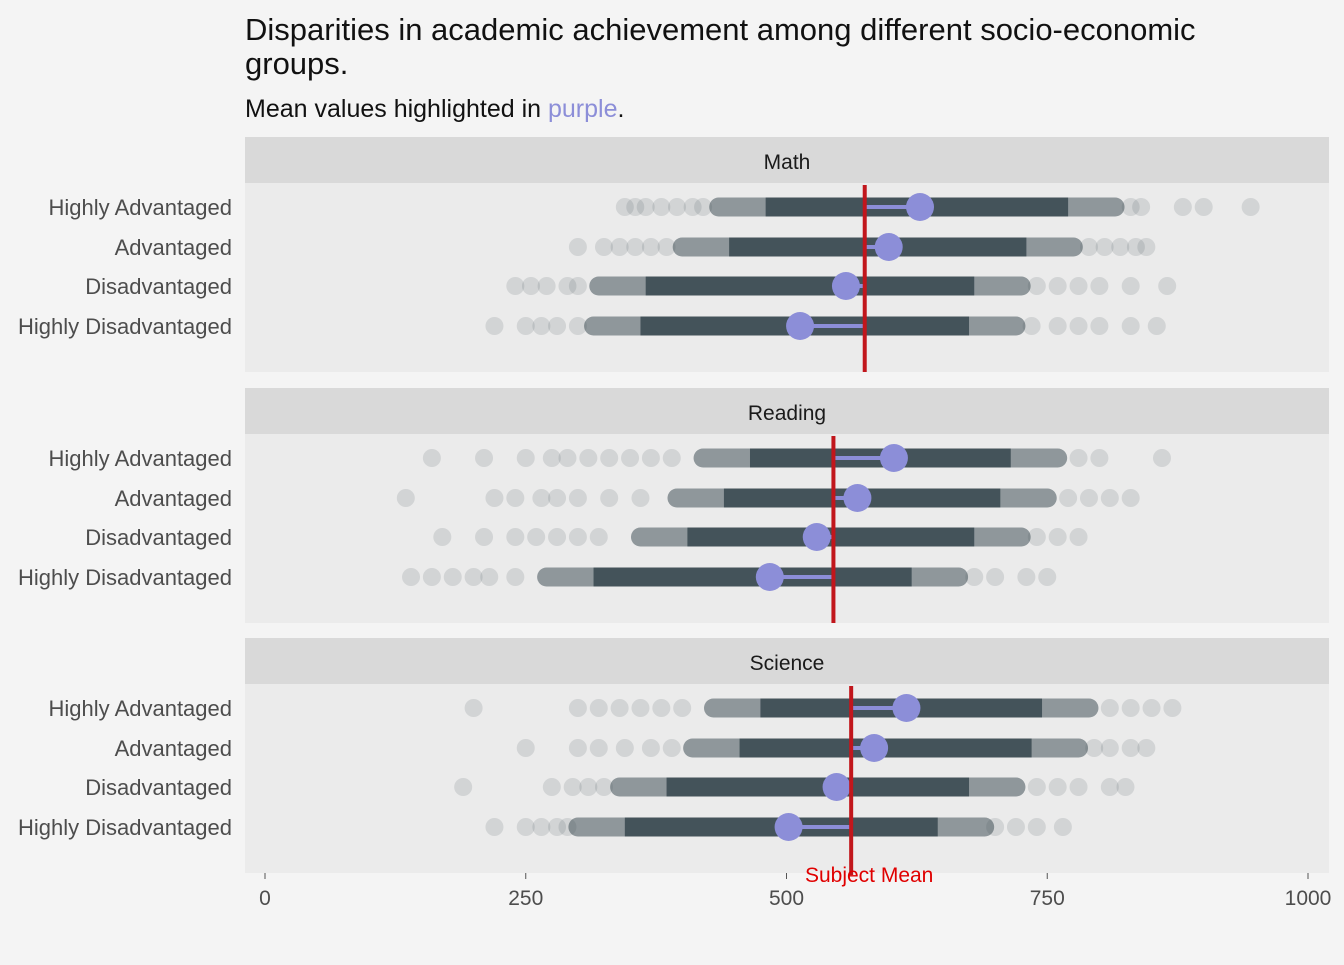 This screenshot has width=1344, height=965. Describe the element at coordinates (140, 207) in the screenshot. I see `category-label: Highly Advantaged` at that location.